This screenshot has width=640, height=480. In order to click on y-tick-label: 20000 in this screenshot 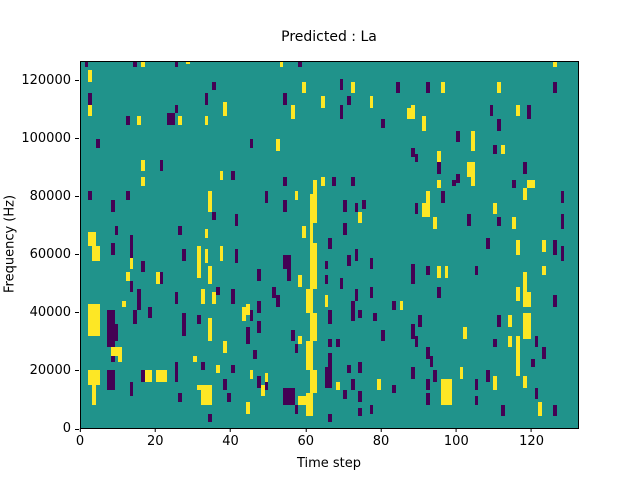, I will do `click(50, 370)`.